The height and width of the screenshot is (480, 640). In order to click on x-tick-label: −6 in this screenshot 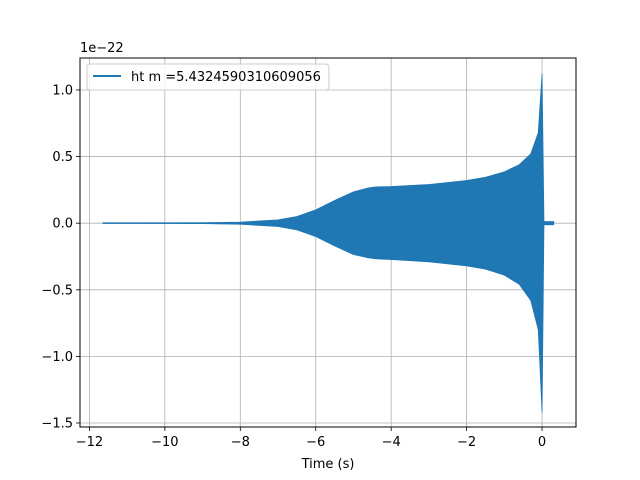, I will do `click(315, 442)`.